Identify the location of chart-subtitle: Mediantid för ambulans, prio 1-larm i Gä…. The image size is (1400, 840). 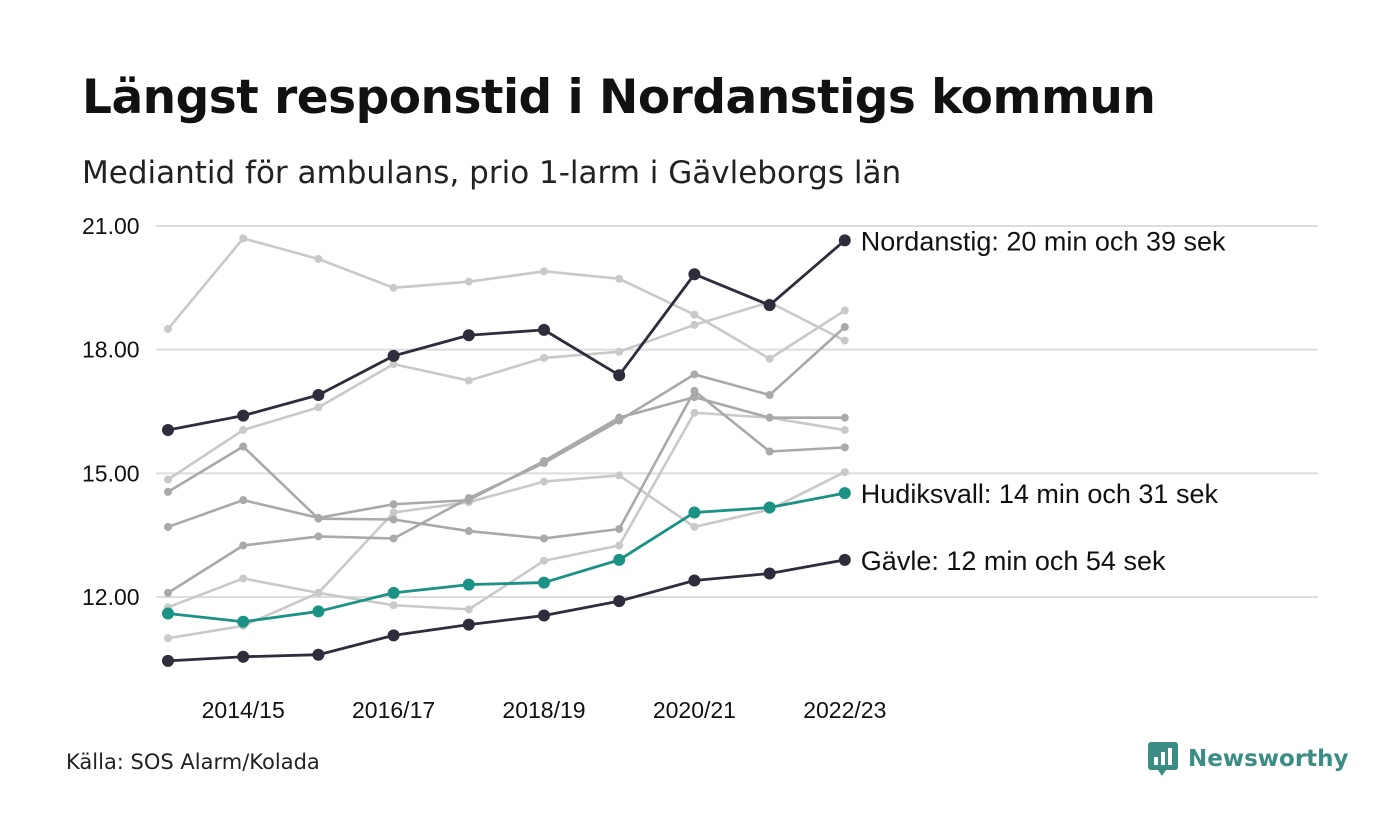
(492, 173).